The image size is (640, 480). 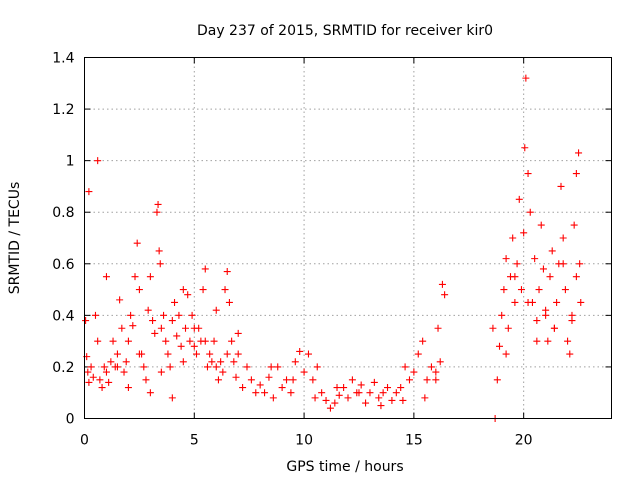 I want to click on y-tick-label: 0.6, so click(x=63, y=265).